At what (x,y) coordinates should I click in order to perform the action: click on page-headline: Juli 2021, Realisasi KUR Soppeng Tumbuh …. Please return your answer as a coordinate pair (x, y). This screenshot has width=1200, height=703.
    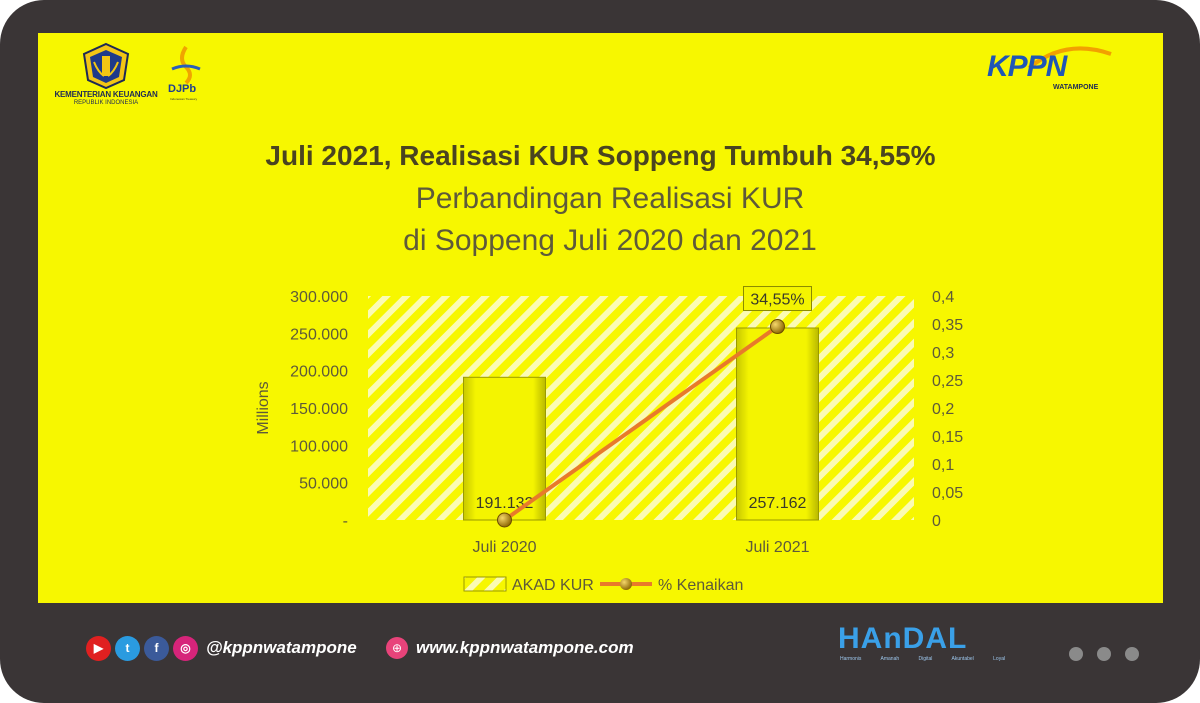
    Looking at the image, I should click on (600, 155).